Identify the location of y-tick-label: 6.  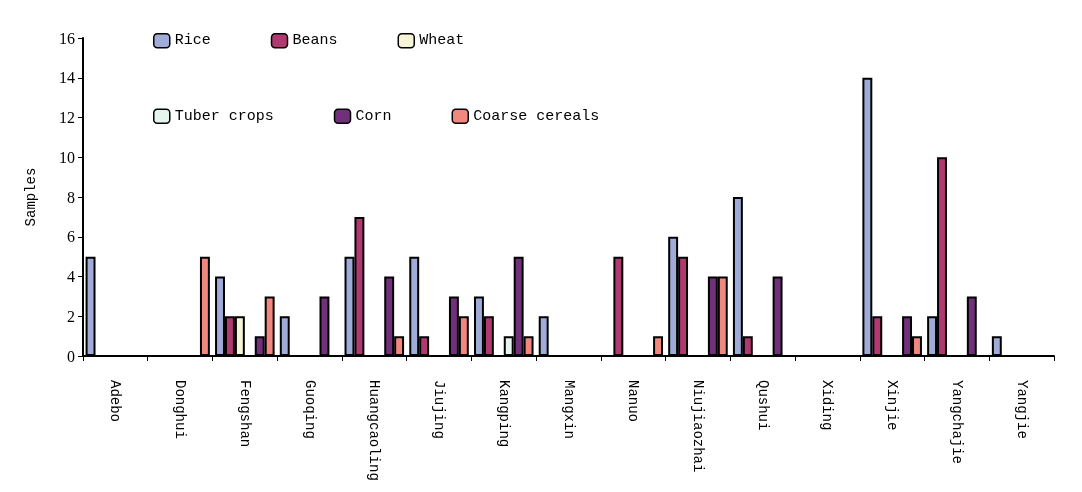
(71, 237).